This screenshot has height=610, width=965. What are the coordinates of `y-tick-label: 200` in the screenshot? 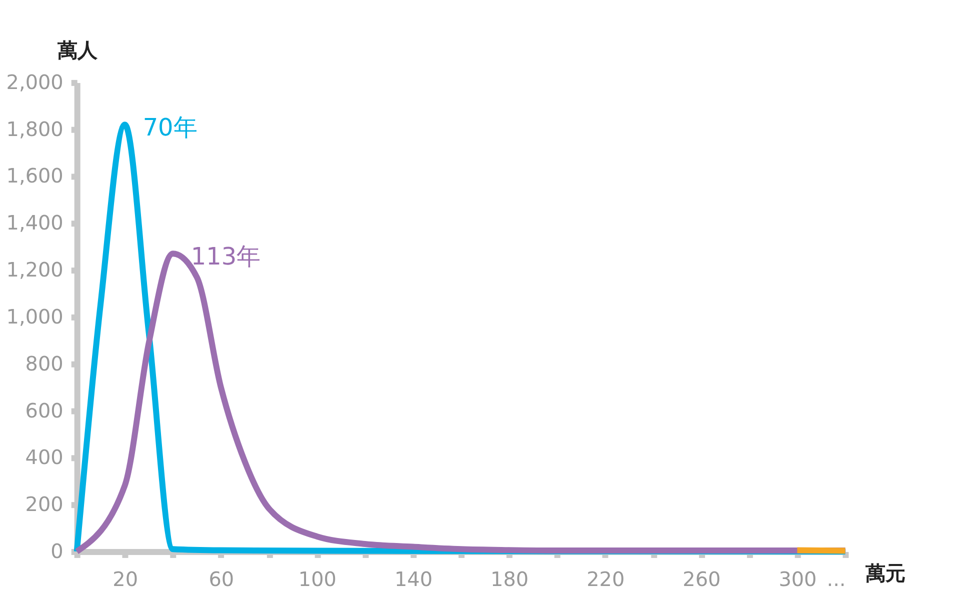 It's located at (44, 504).